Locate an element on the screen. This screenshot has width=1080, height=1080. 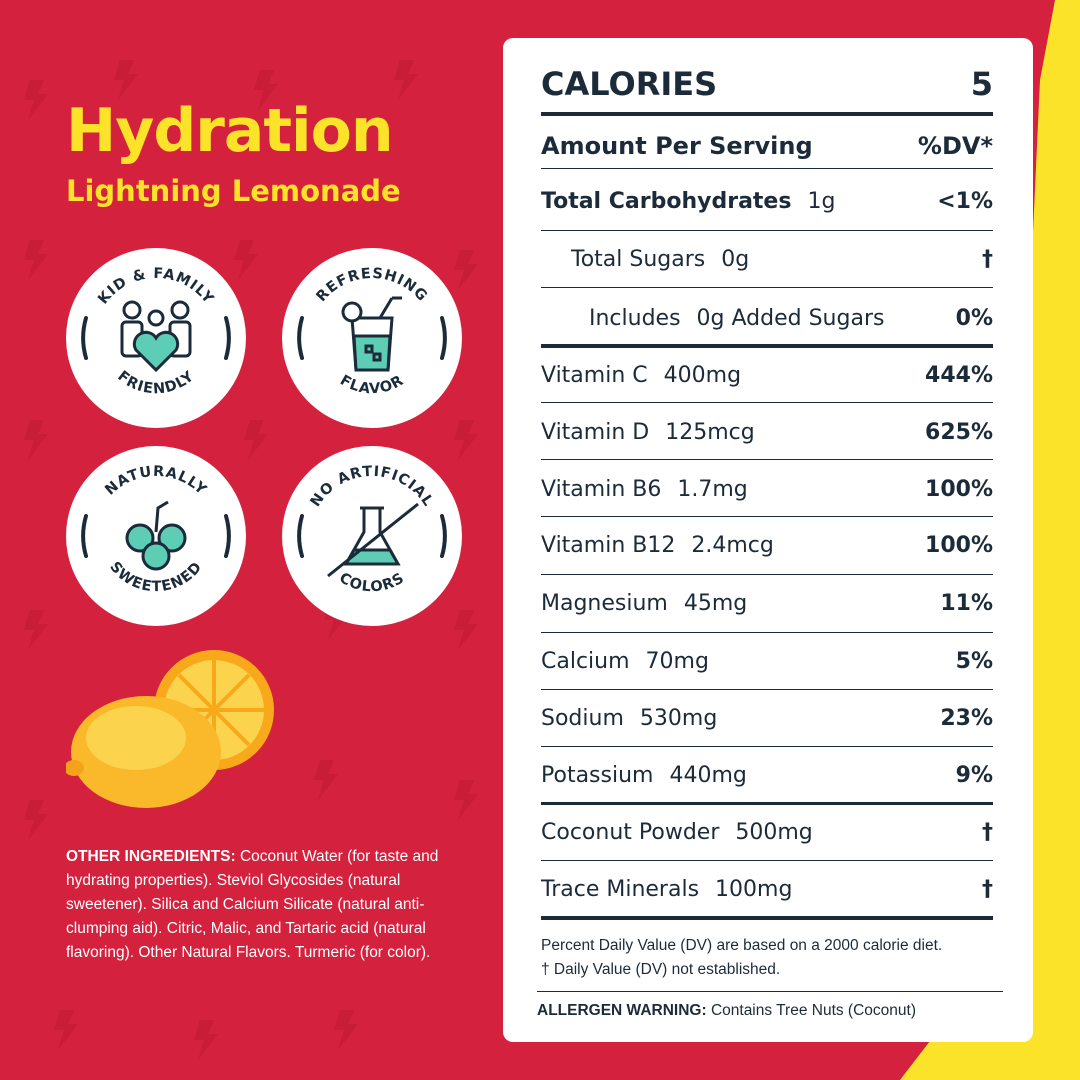
badge-2-top-text: REFRESHING is located at coordinates (372, 285).